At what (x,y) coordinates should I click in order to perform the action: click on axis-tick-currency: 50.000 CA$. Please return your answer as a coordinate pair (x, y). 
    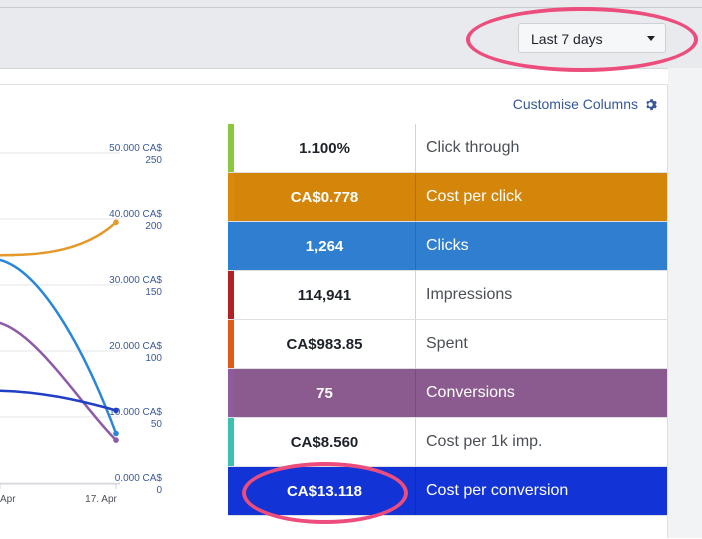
    Looking at the image, I should click on (135, 148).